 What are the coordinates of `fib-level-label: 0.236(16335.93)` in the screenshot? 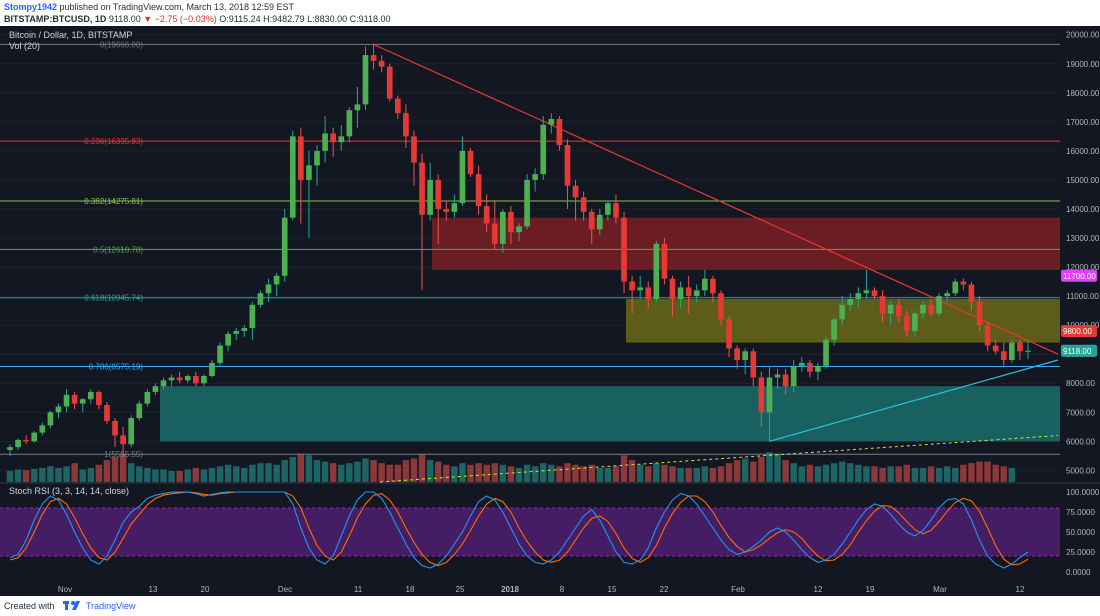 It's located at (113, 141).